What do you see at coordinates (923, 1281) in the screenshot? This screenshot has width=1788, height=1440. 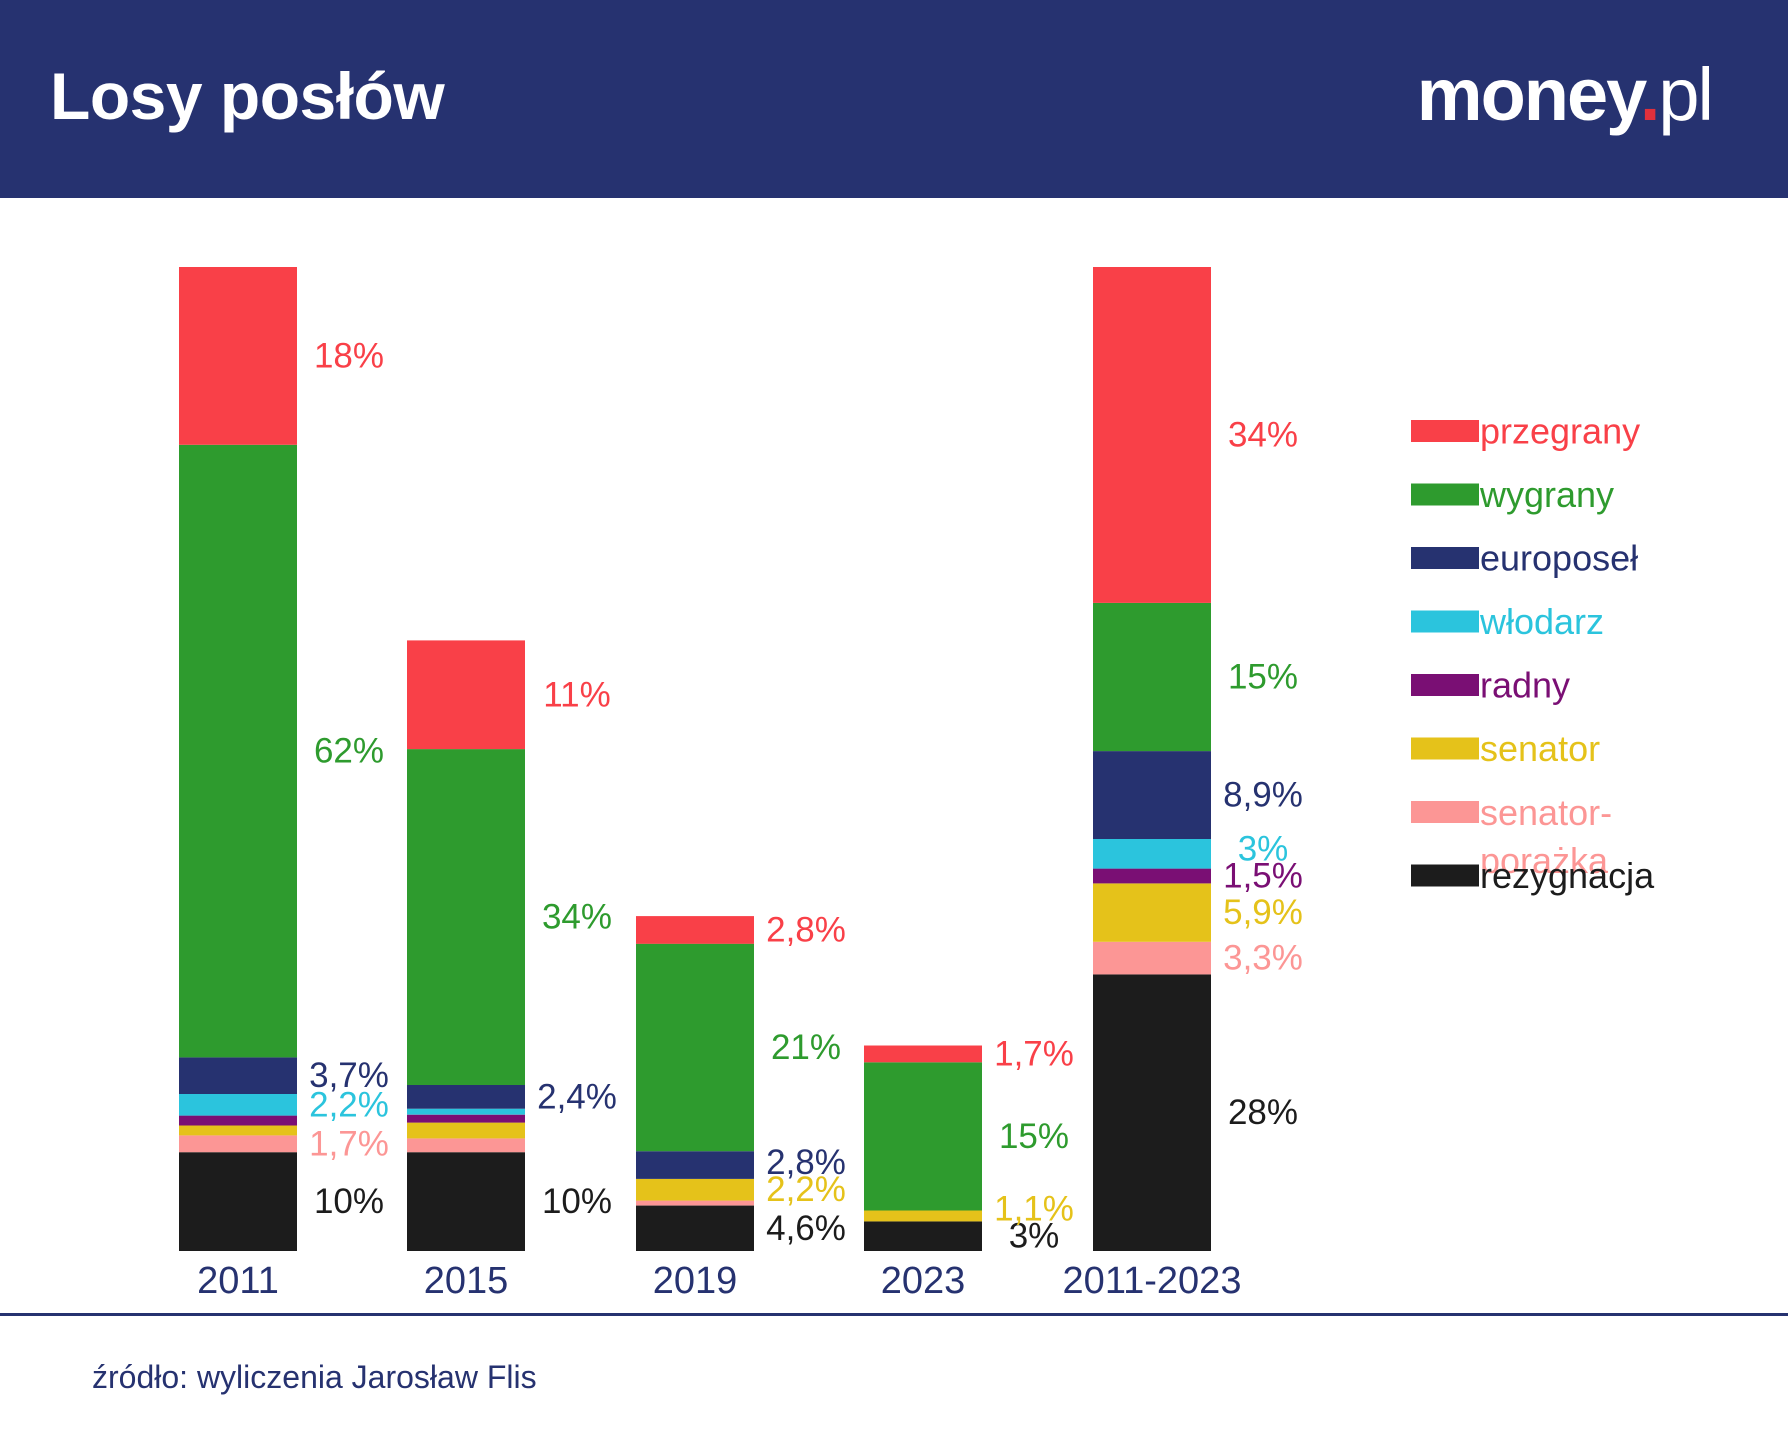 I see `x-tick-label: 2023` at bounding box center [923, 1281].